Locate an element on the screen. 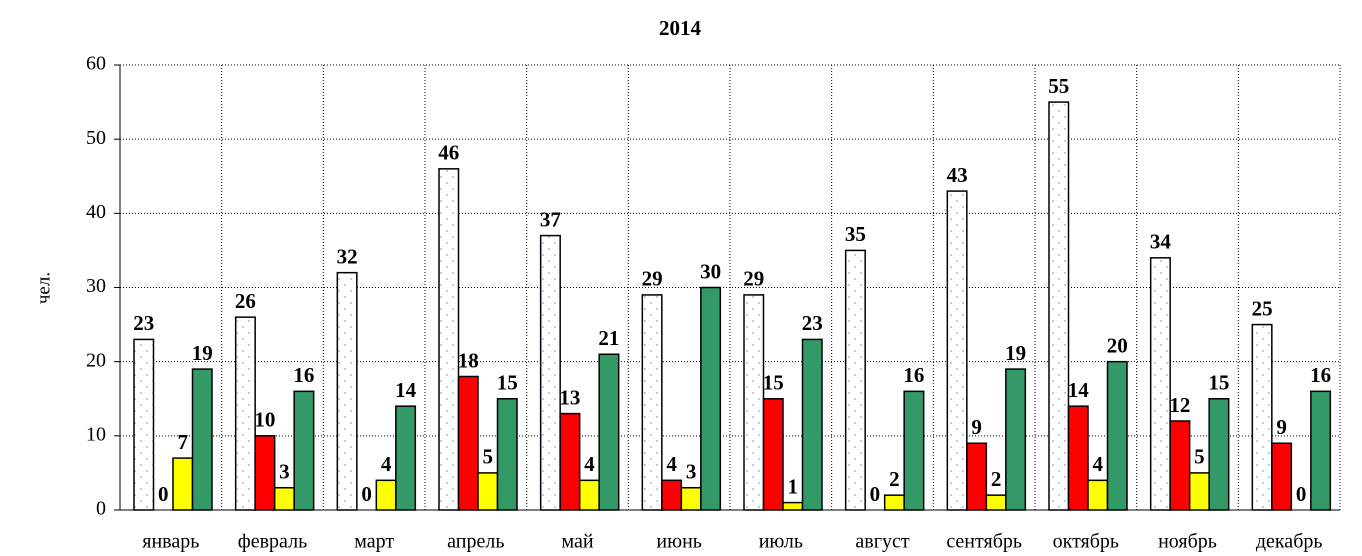  data-label: 18 is located at coordinates (468, 360).